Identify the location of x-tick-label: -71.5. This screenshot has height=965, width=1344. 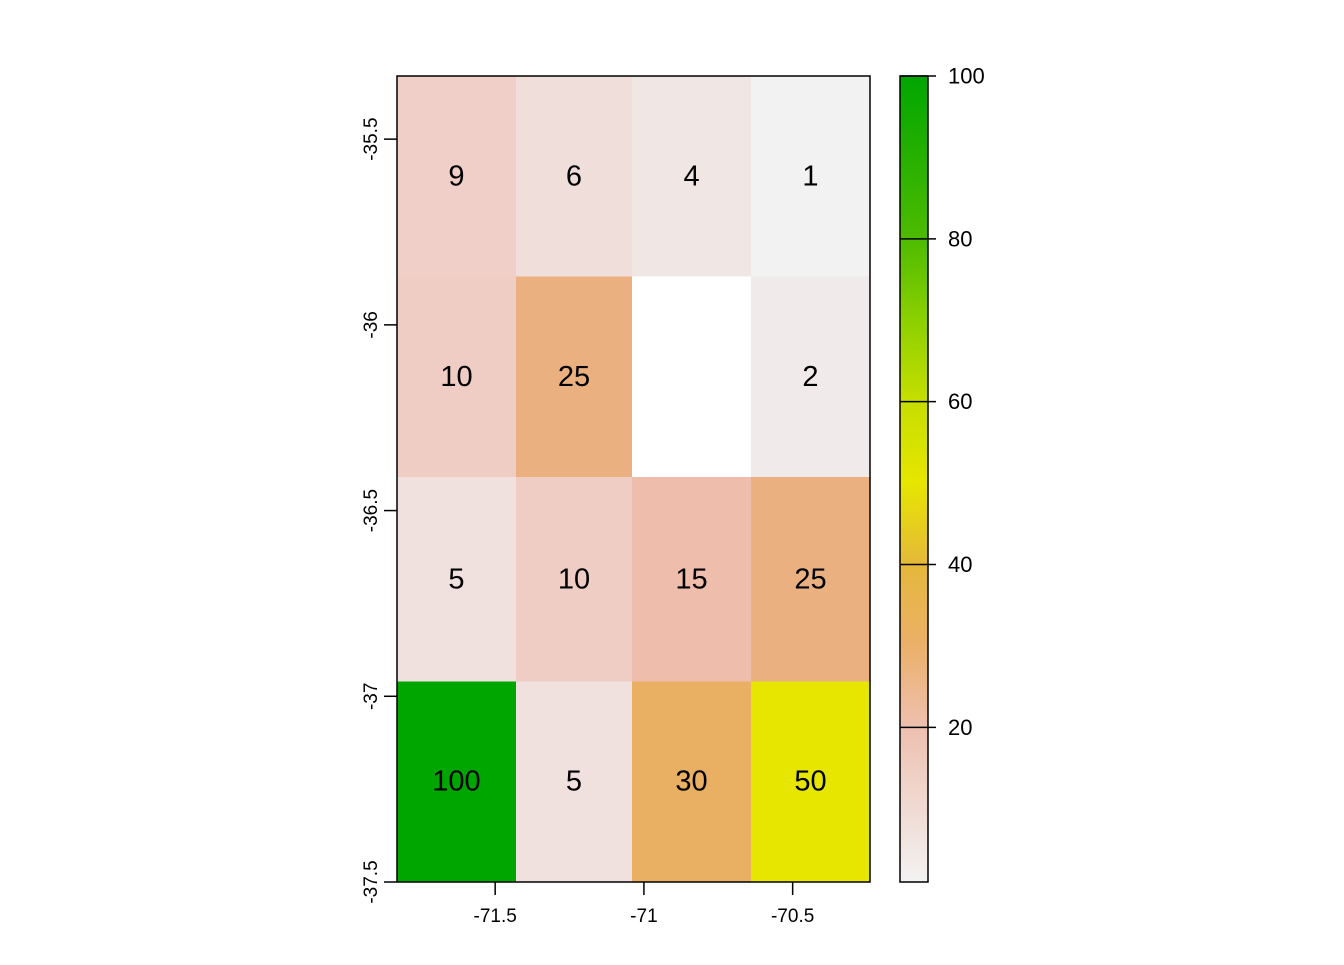
(495, 916).